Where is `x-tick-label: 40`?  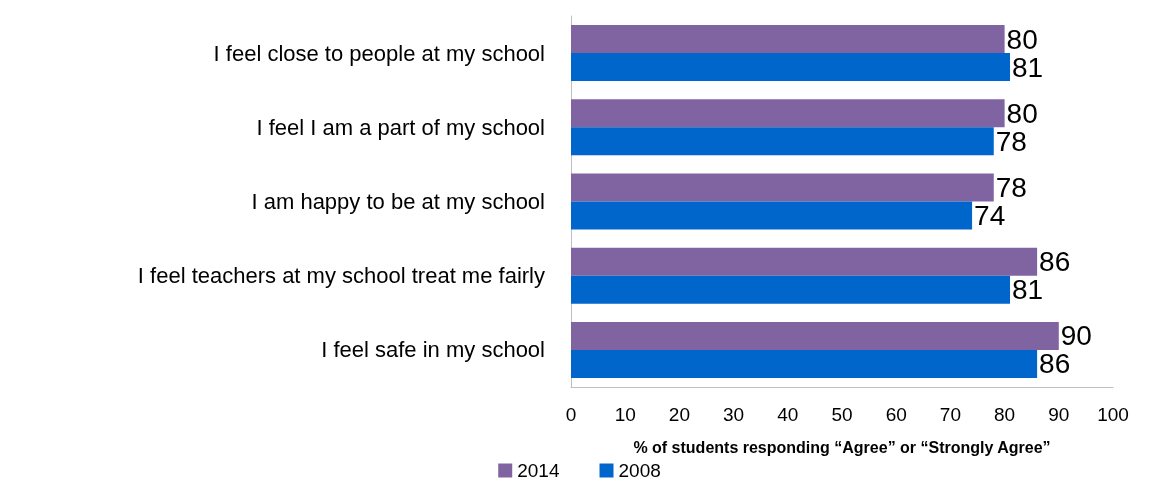
x-tick-label: 40 is located at coordinates (788, 414).